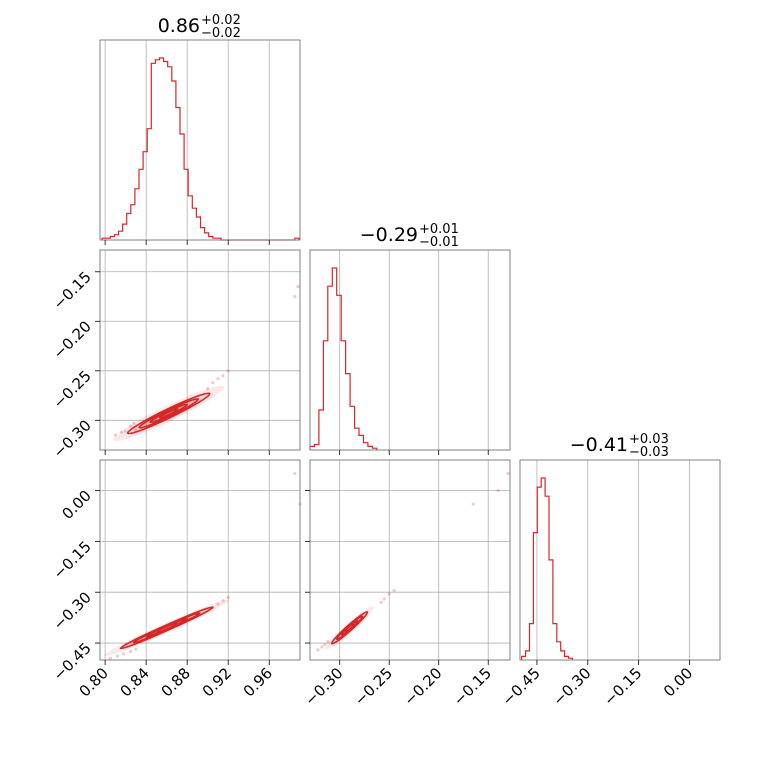  What do you see at coordinates (258, 682) in the screenshot?
I see `x-tick-label: 0.96` at bounding box center [258, 682].